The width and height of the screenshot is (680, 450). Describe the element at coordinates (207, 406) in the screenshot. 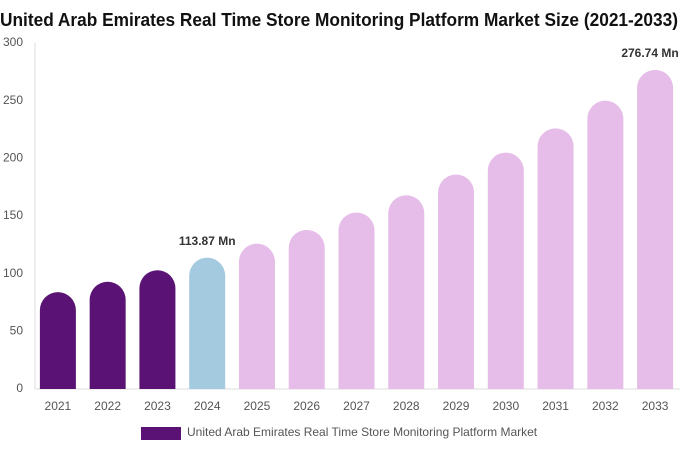

I see `x-tick-label: 2024` at that location.